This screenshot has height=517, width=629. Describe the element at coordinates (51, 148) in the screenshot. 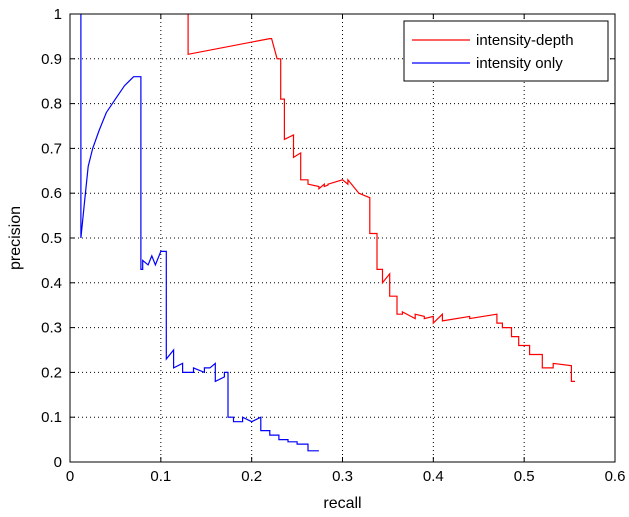

I see `y-tick-label: 0.7` at that location.